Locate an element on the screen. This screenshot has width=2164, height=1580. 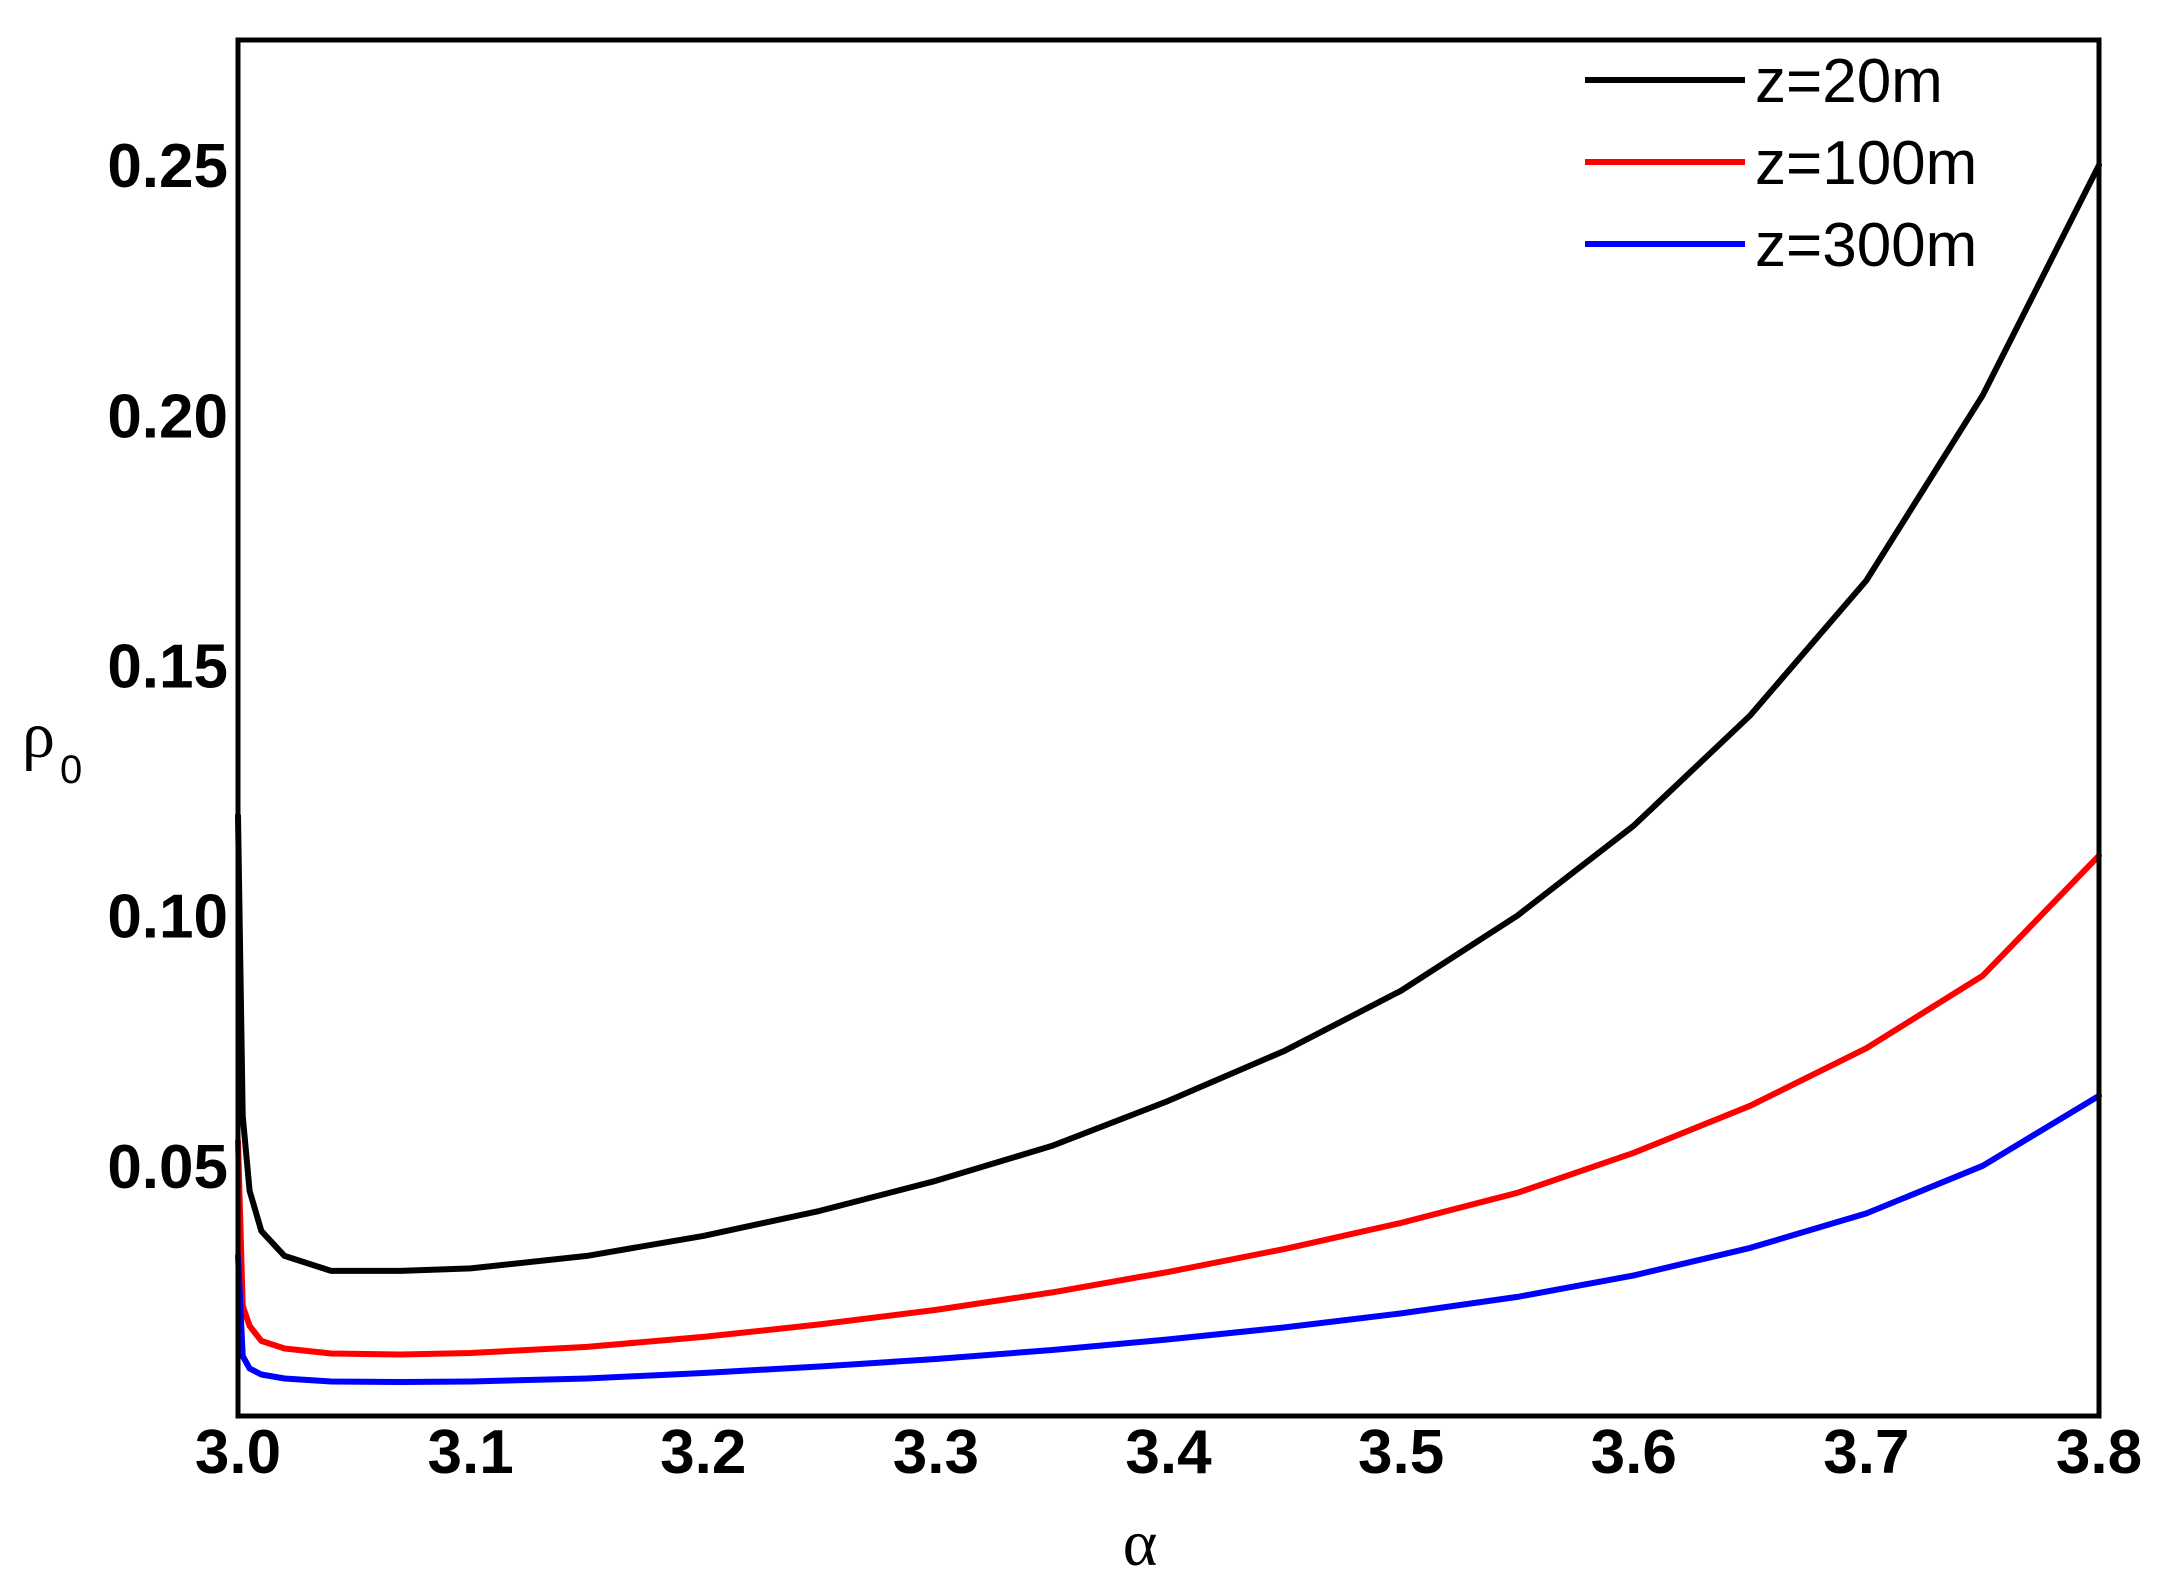
x-tick-label: 3.5 is located at coordinates (1401, 1452).